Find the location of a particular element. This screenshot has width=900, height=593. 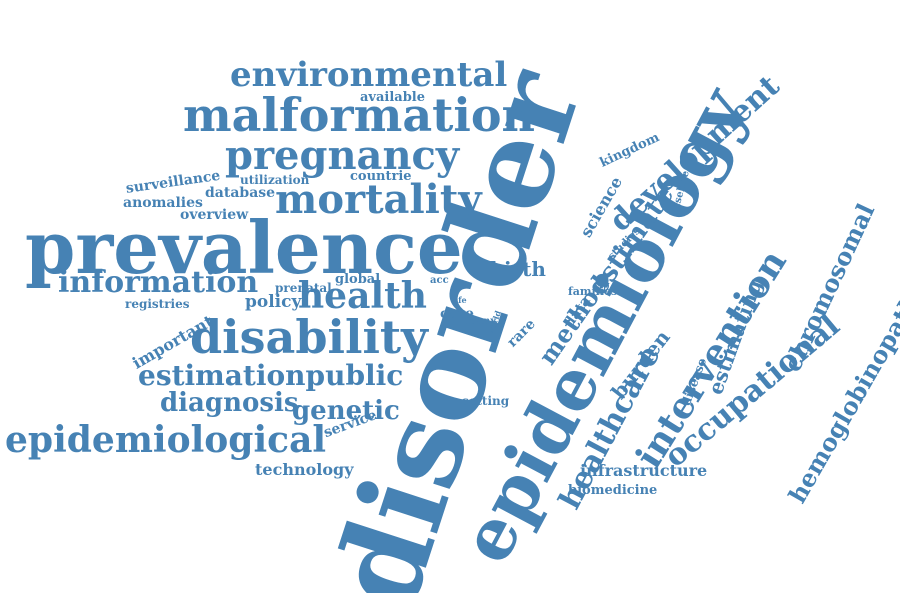

word-hemoglobinopathies: hemoglobinopathies is located at coordinates (841, 382).